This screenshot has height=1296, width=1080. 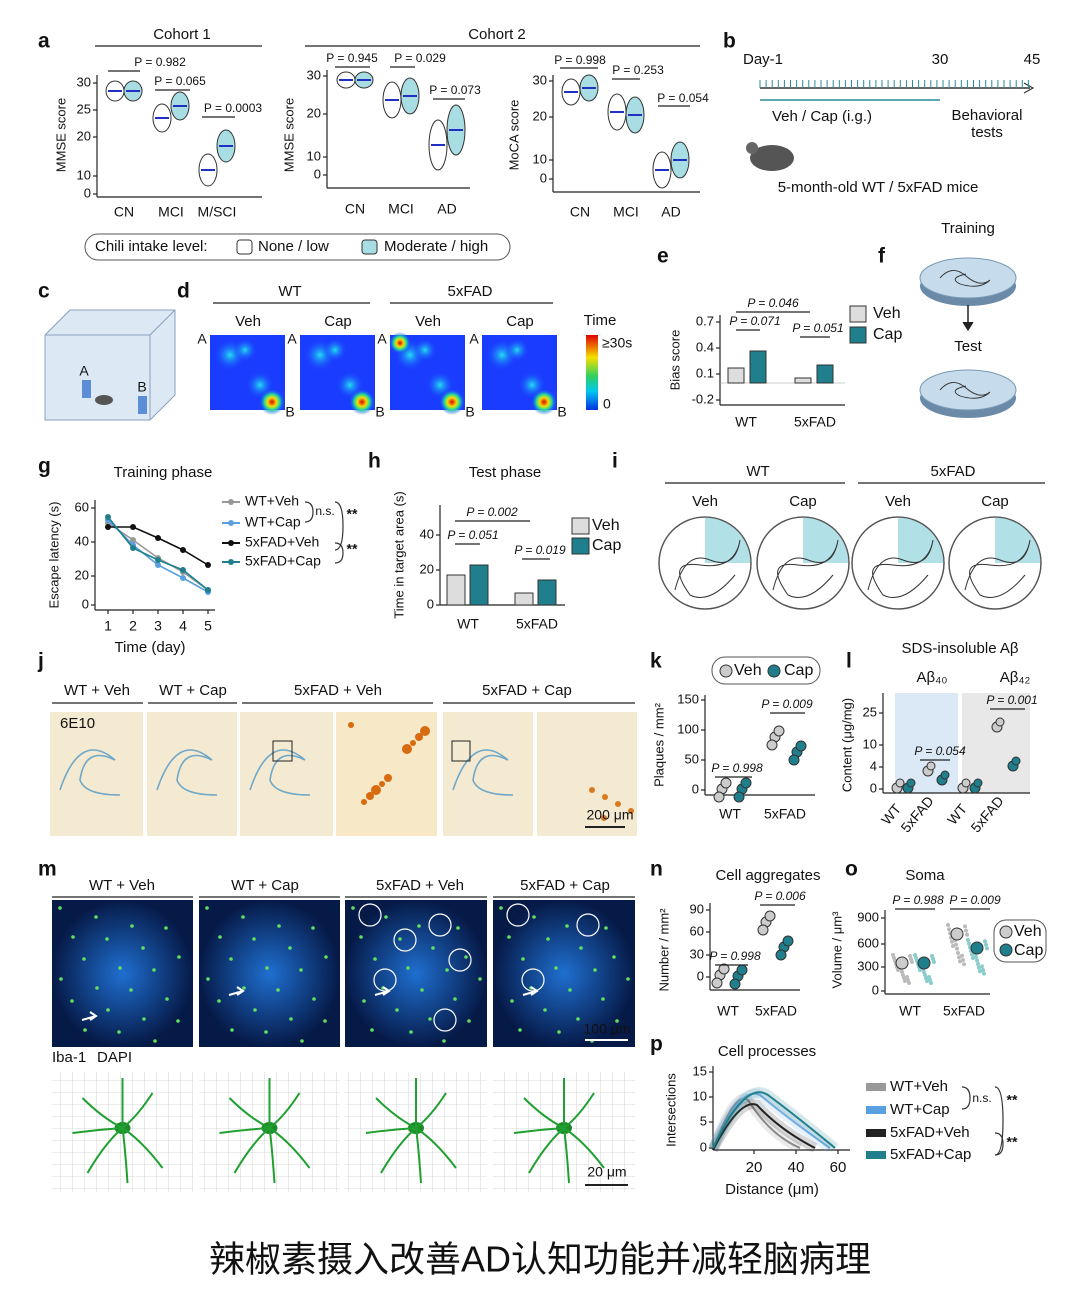 What do you see at coordinates (705, 372) in the screenshot?
I see `y-tick-label: 0.1` at bounding box center [705, 372].